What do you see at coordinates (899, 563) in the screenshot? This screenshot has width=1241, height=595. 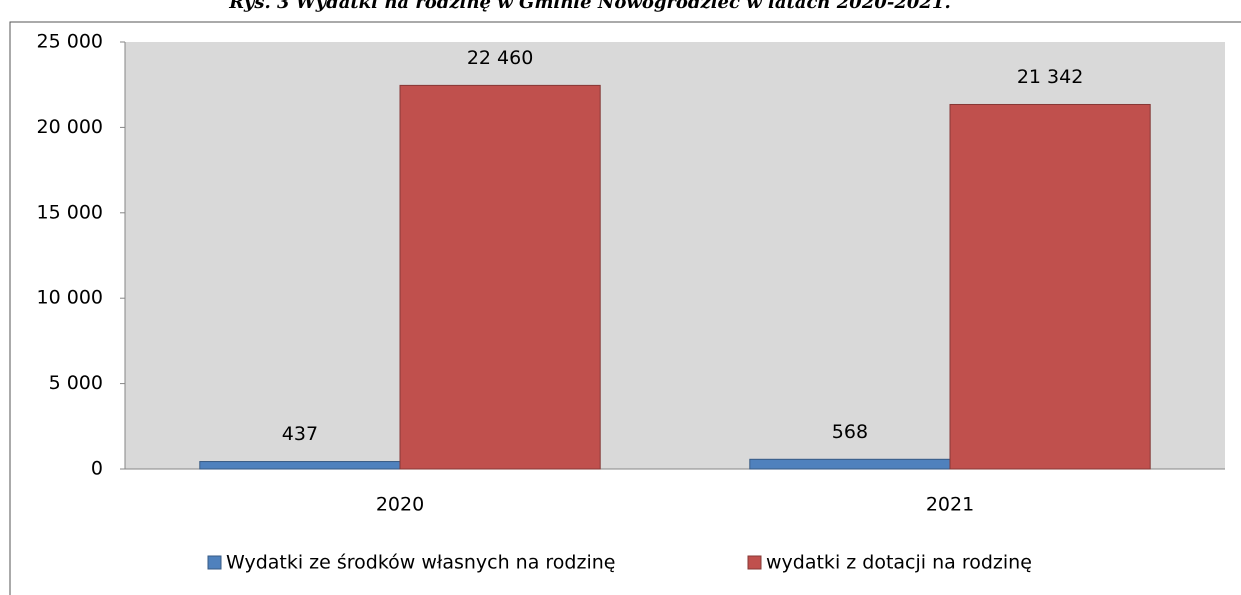 I see `legend-label: wydatki z dotacji na rodzinę` at bounding box center [899, 563].